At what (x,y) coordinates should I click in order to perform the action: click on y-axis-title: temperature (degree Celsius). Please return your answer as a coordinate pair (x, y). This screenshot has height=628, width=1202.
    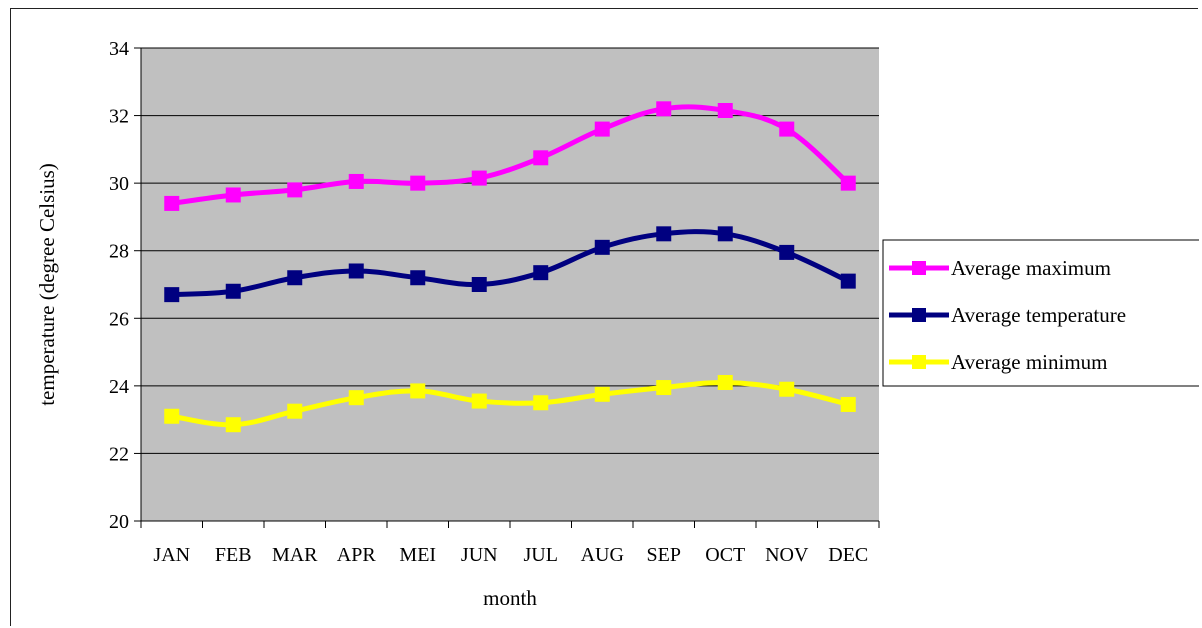
    Looking at the image, I should click on (47, 284).